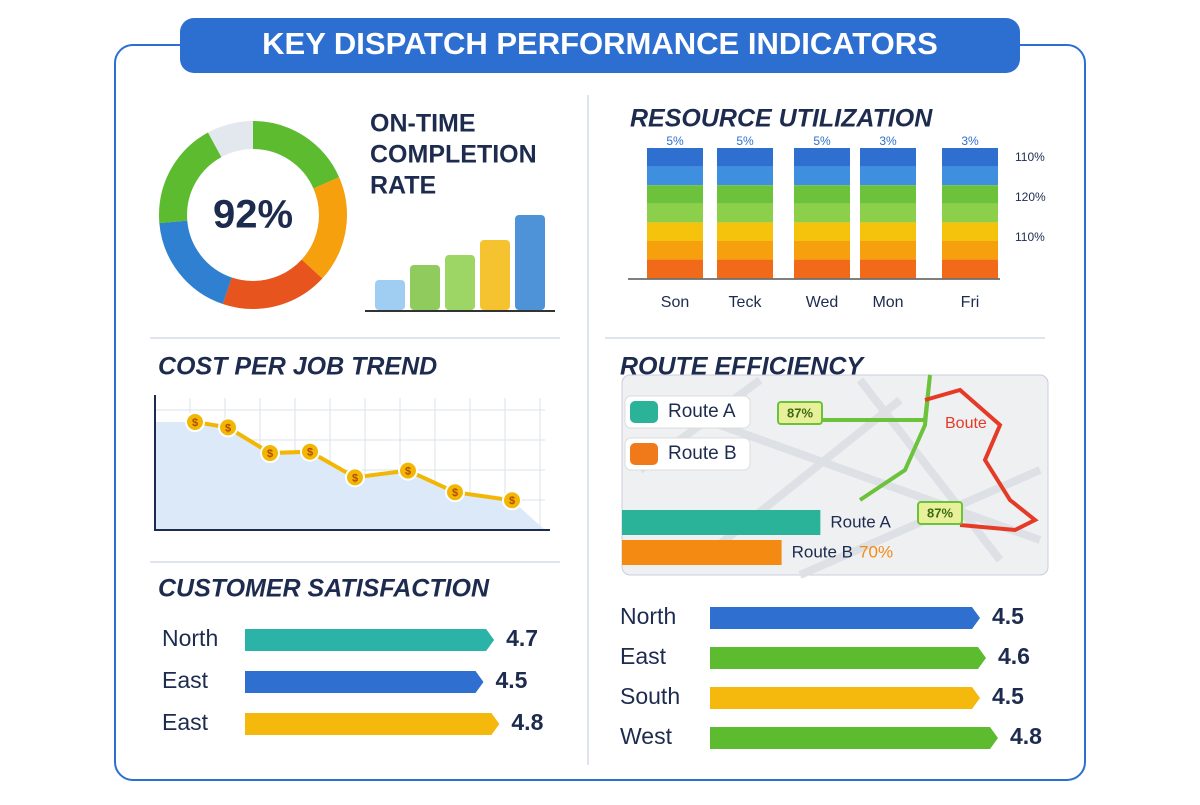 The height and width of the screenshot is (805, 1200). I want to click on value-label: 4.7, so click(522, 638).